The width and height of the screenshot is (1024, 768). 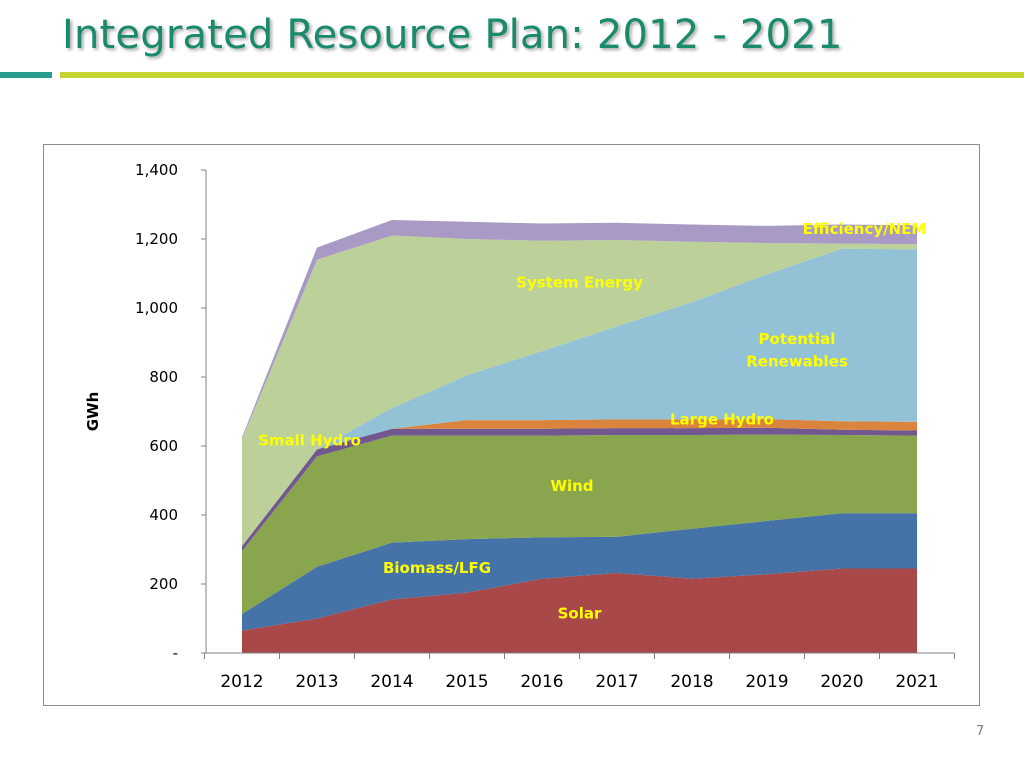 I want to click on area-label-wind: Wind, so click(x=571, y=486).